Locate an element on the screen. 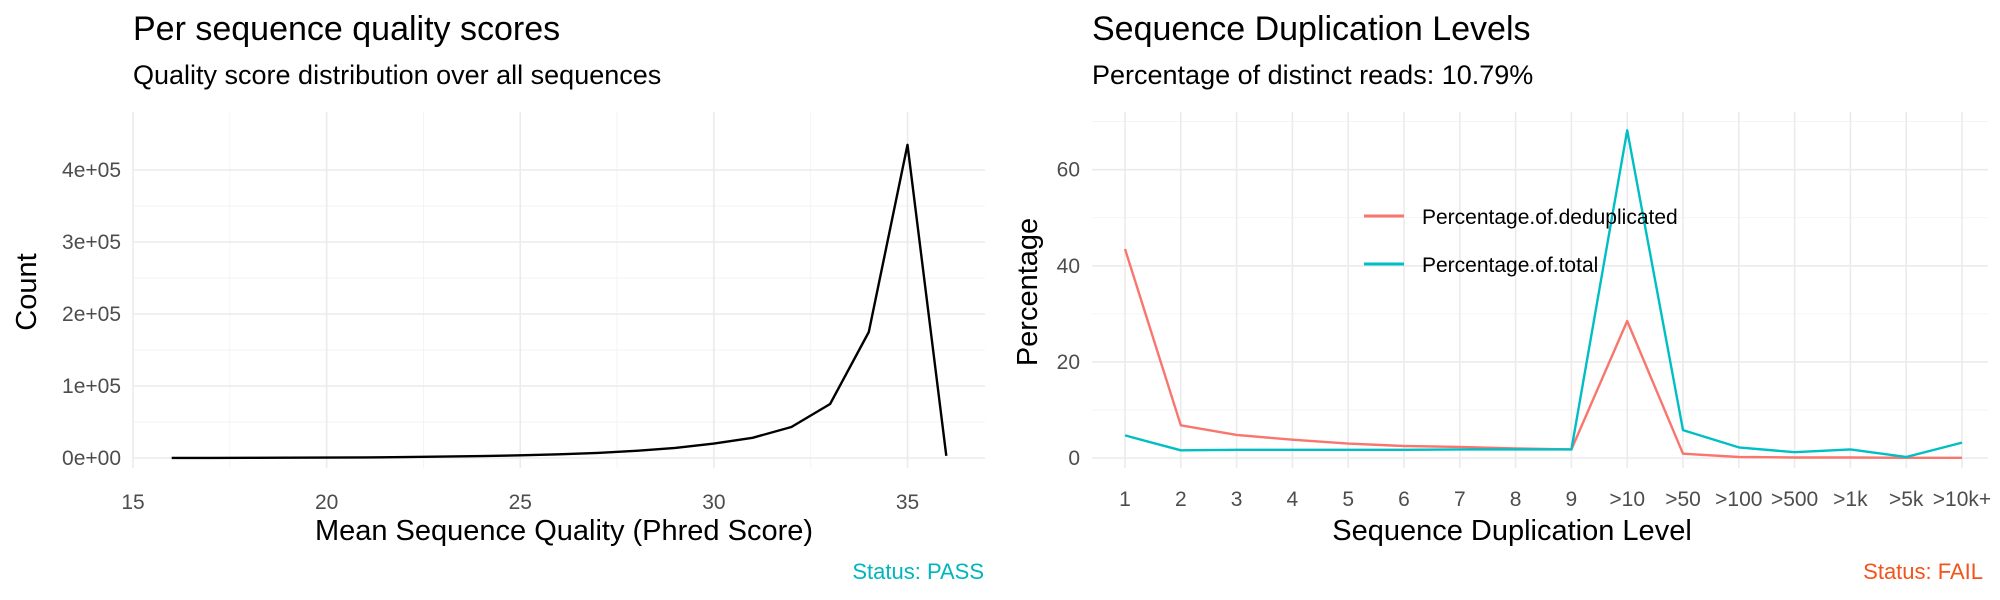  duplication-y-tick-label: 20 is located at coordinates (1068, 362).